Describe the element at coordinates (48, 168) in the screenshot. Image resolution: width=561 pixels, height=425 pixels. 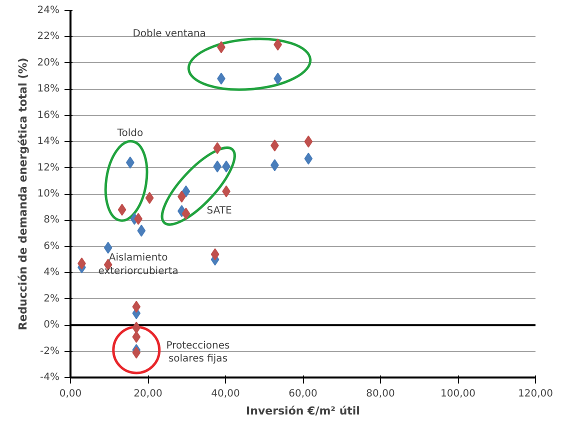
I see `y-tick-label: 12%` at that location.